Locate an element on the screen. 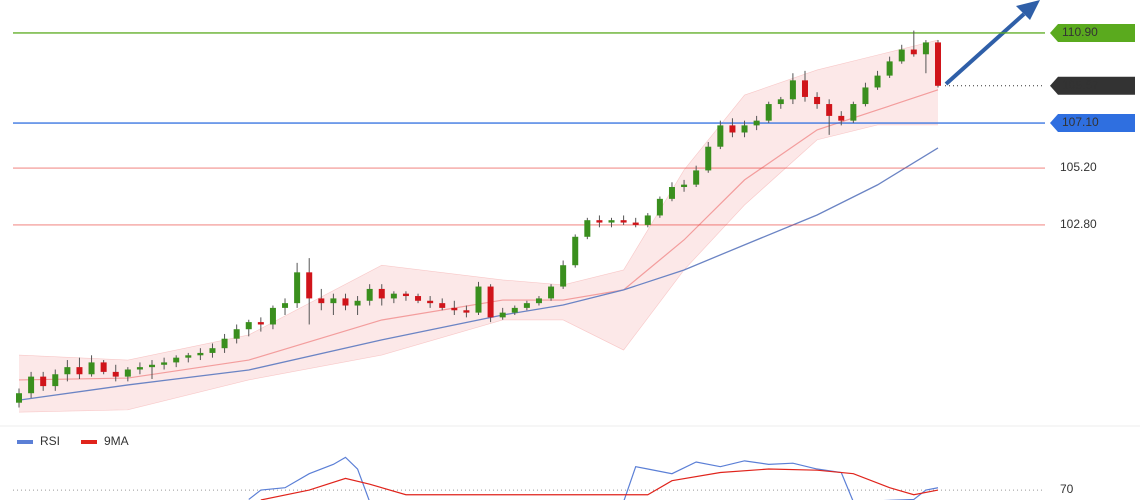 This screenshot has height=500, width=1140. level-label: 102.80 is located at coordinates (1078, 224).